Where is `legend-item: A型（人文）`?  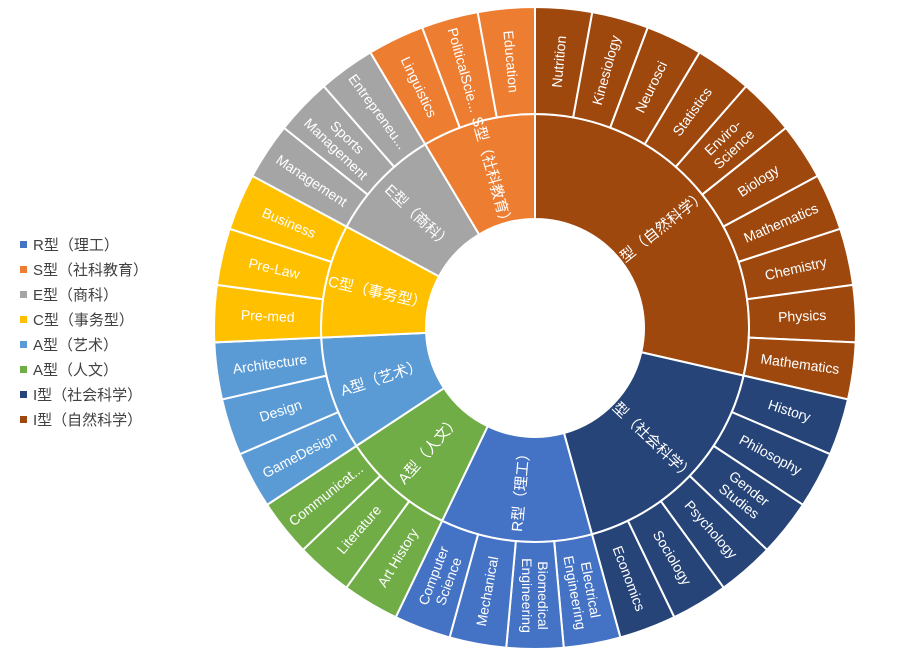
legend-item: A型（人文） is located at coordinates (84, 369).